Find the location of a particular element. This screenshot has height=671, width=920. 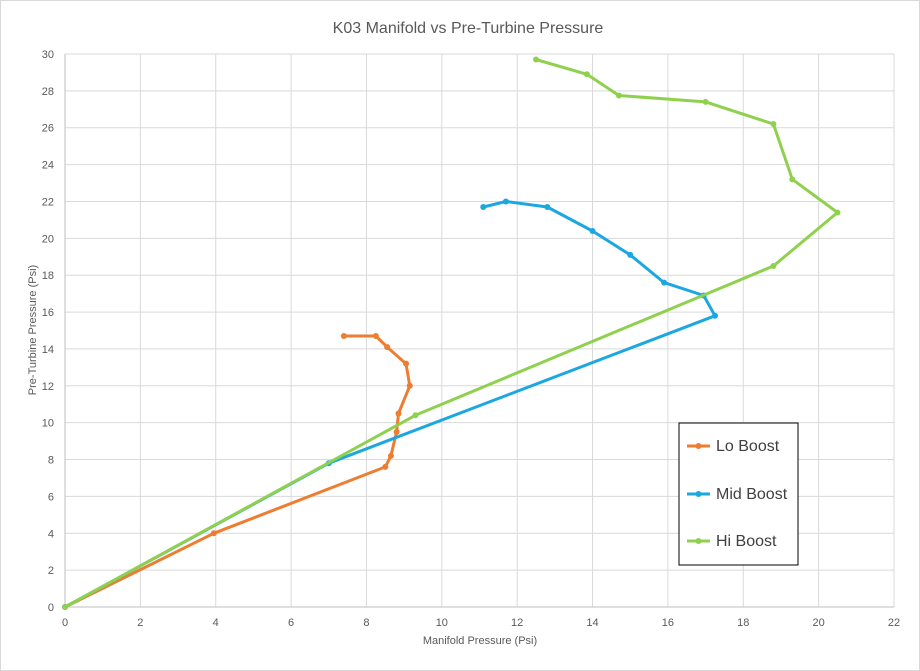

x-tick-label: 18 is located at coordinates (743, 623).